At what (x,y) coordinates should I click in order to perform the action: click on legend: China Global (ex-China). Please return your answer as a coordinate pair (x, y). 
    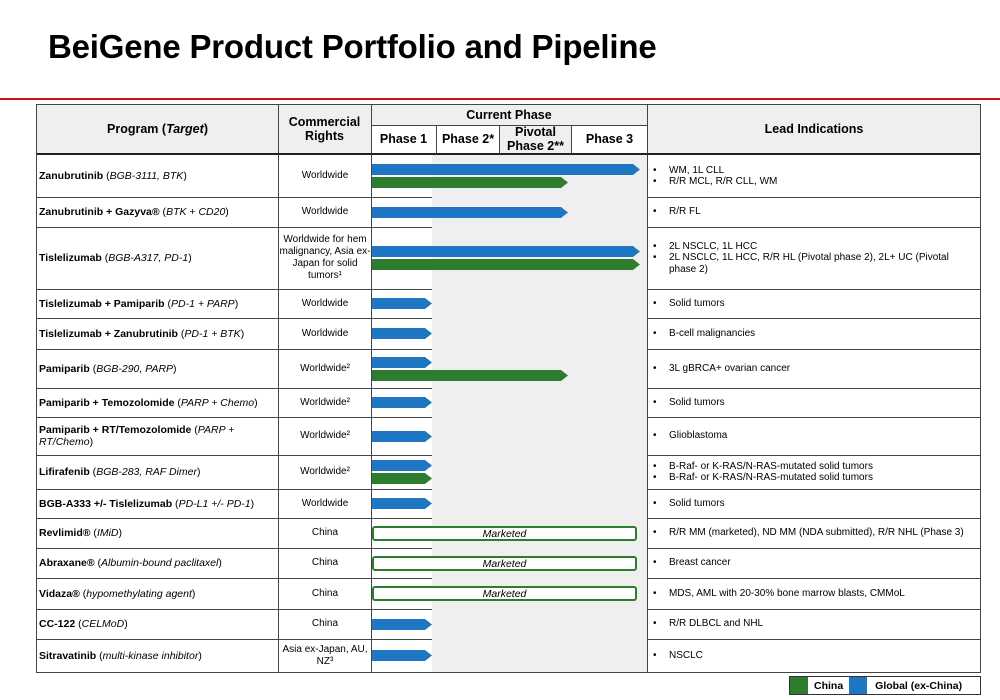
    Looking at the image, I should click on (885, 685).